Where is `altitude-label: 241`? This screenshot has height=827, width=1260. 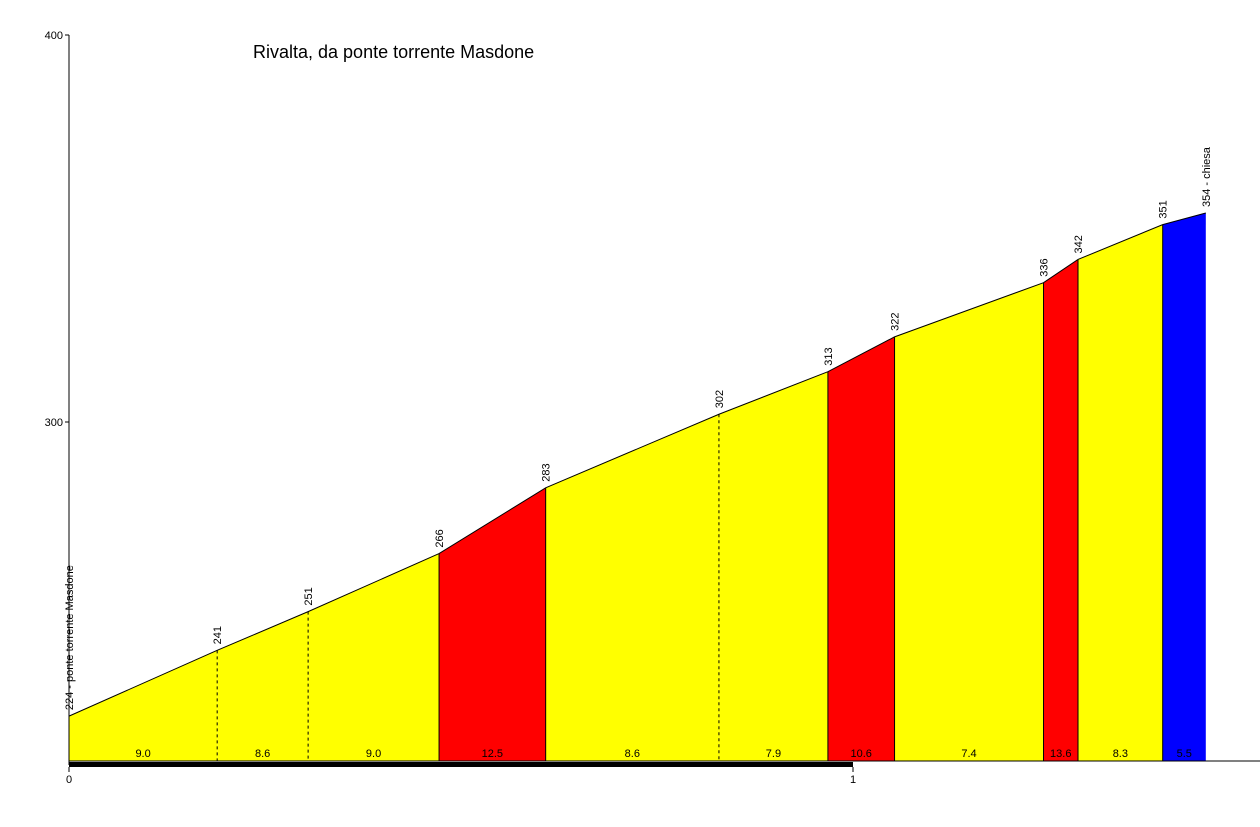
altitude-label: 241 is located at coordinates (218, 635).